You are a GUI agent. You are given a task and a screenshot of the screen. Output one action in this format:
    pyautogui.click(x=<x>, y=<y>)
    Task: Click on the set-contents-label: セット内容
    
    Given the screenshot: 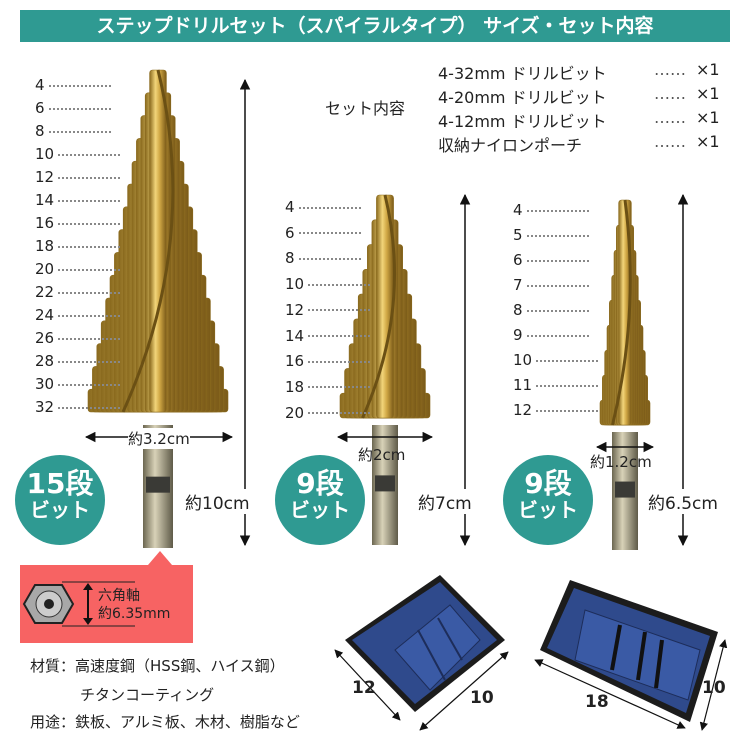 What is the action you would take?
    pyautogui.click(x=365, y=108)
    